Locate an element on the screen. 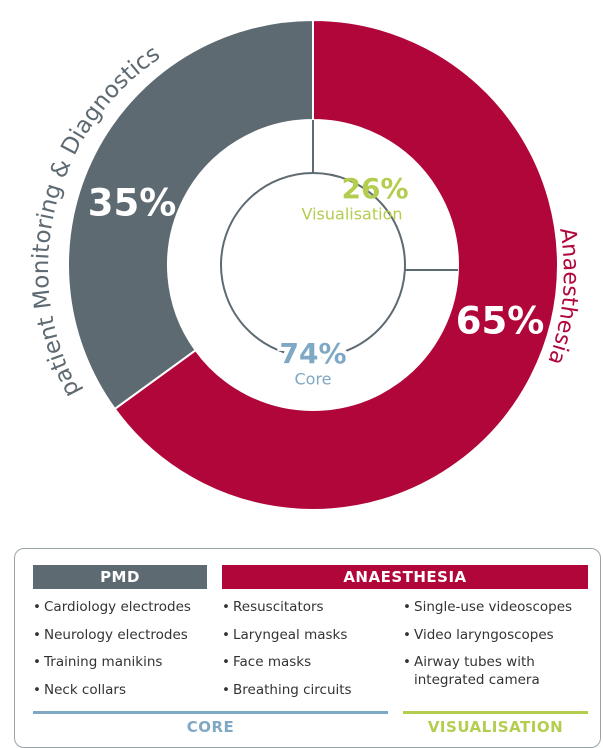  category-label: Core is located at coordinates (312, 379).